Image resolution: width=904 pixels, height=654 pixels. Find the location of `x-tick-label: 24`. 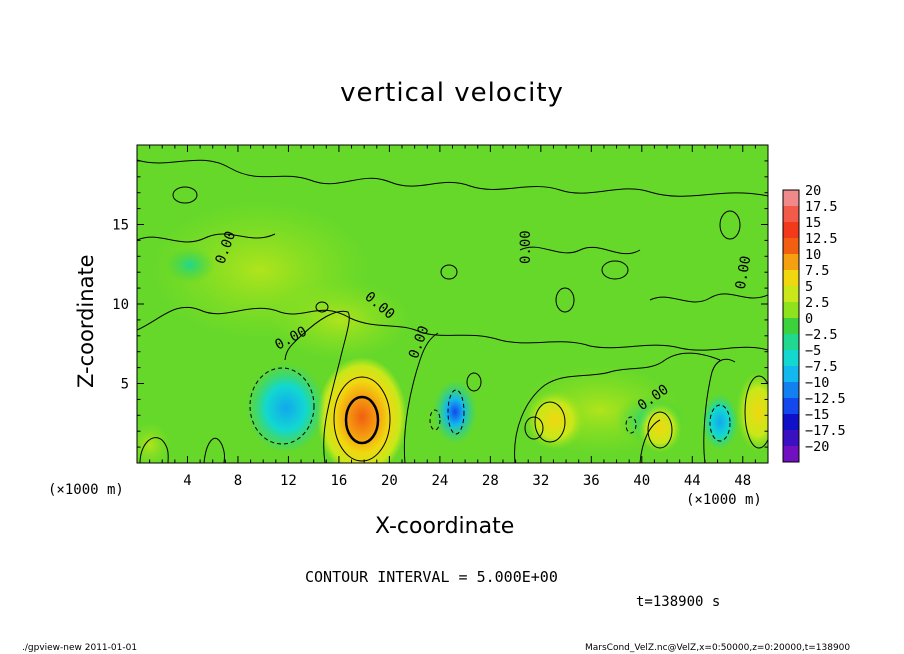

x-tick-label: 24 is located at coordinates (439, 481).